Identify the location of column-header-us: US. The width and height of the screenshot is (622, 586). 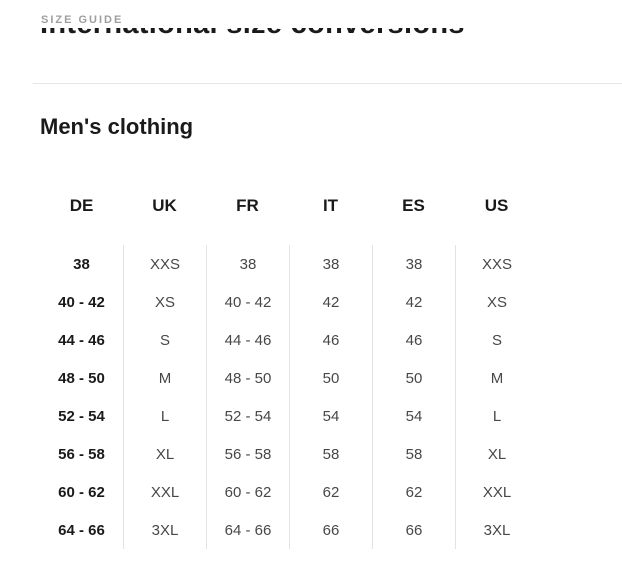
(496, 205).